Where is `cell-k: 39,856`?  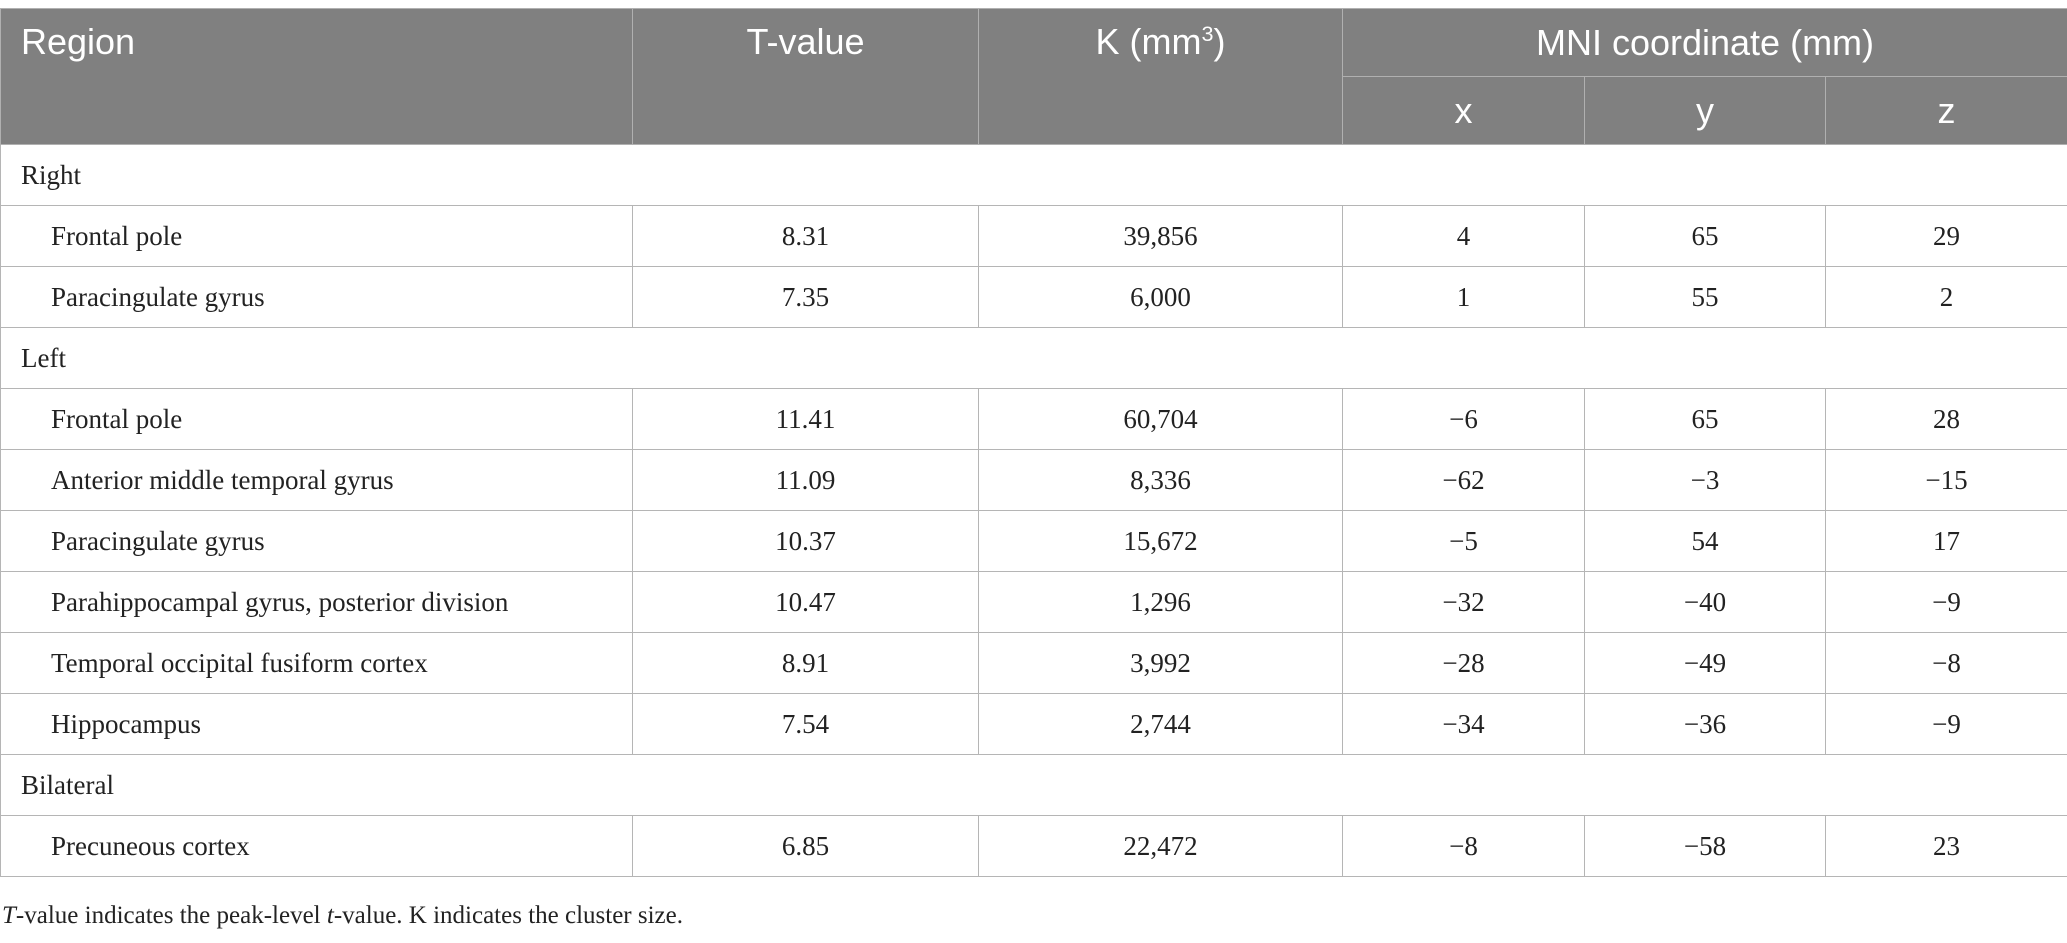
cell-k: 39,856 is located at coordinates (1160, 236).